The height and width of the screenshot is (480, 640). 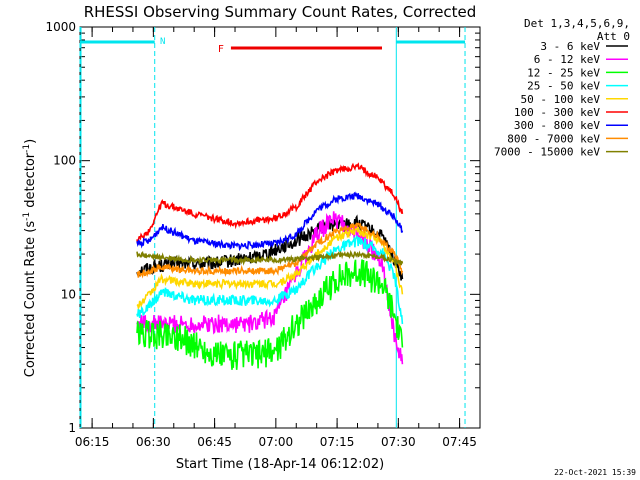 What do you see at coordinates (557, 125) in the screenshot?
I see `legend-label: 300 - 800 keV` at bounding box center [557, 125].